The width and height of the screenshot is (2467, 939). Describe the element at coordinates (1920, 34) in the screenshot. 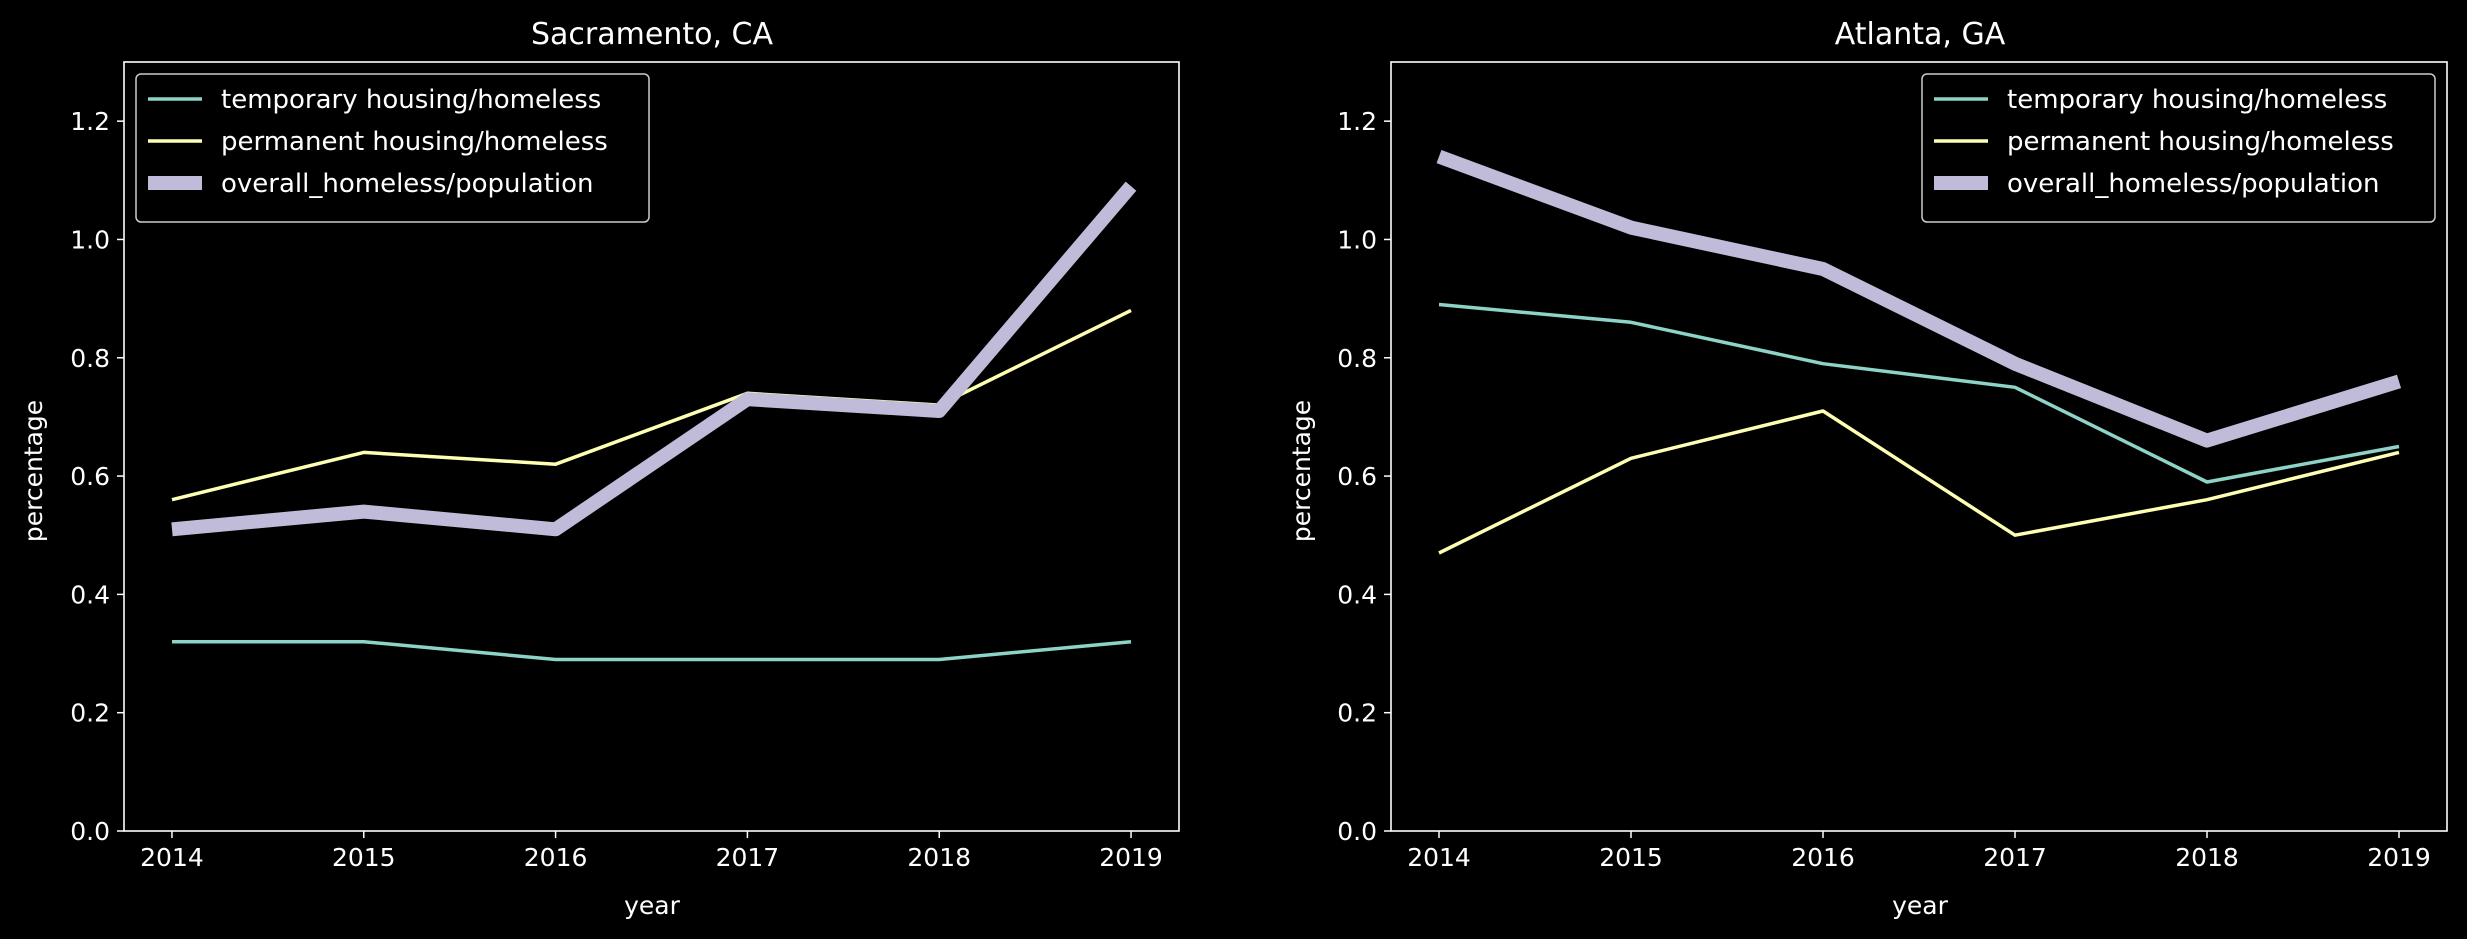

I see `chart-title: Atlanta, GA` at that location.